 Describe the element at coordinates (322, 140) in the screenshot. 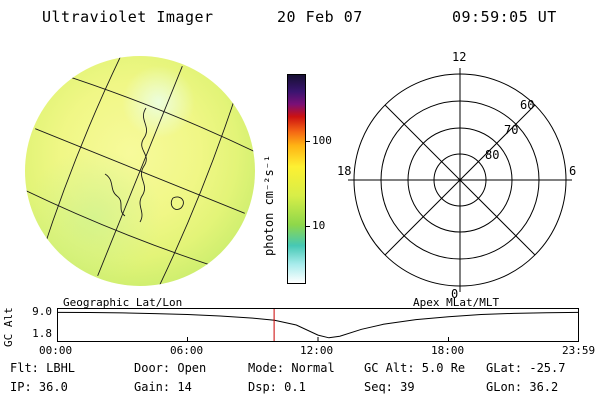

I see `colorbar-tick-label-100: 100` at that location.